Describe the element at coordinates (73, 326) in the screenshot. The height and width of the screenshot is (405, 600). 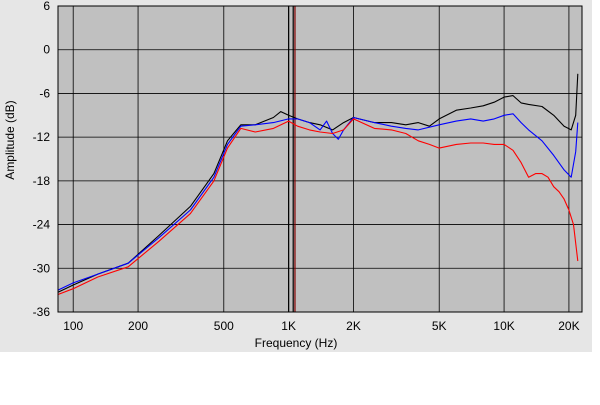
I see `x-tick-label: 100` at that location.